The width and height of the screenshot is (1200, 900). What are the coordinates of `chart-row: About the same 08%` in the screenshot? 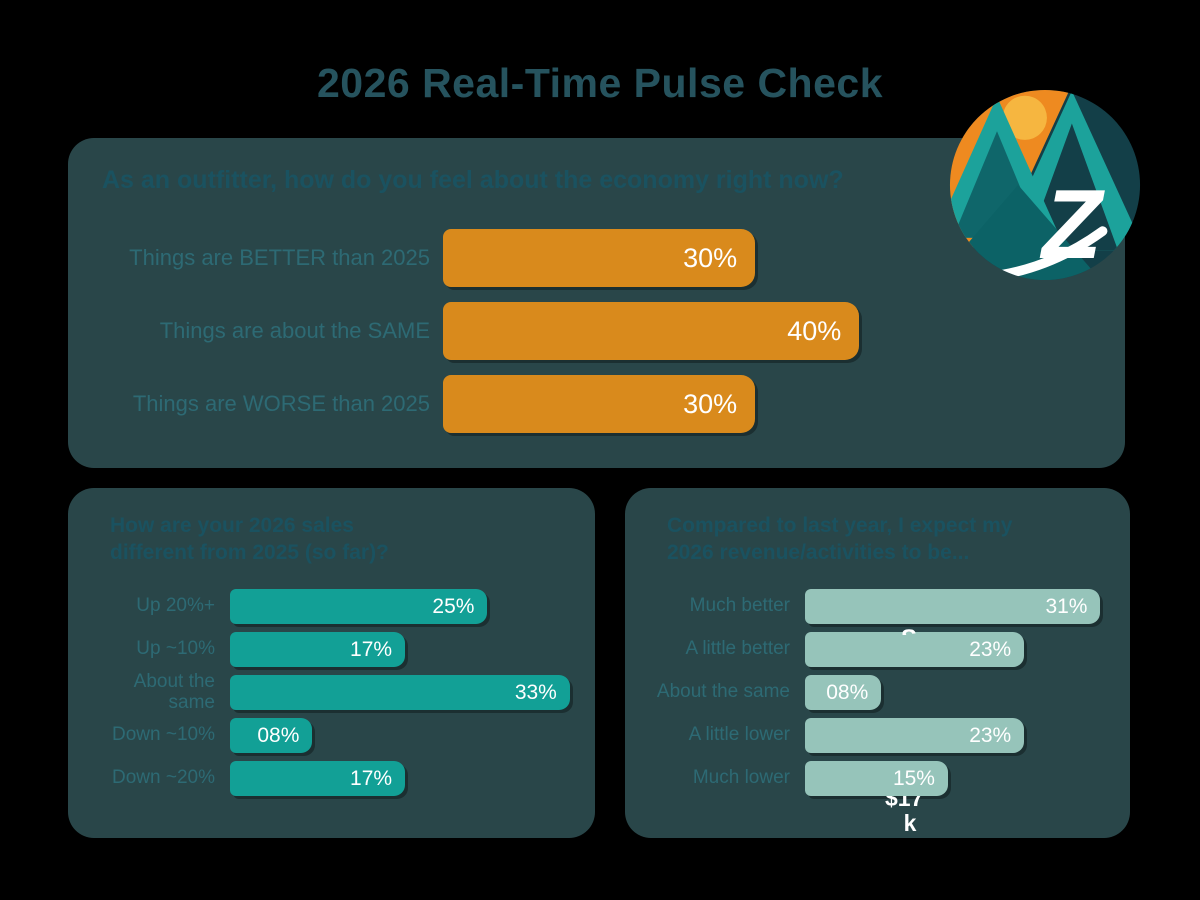 It's located at (874, 692).